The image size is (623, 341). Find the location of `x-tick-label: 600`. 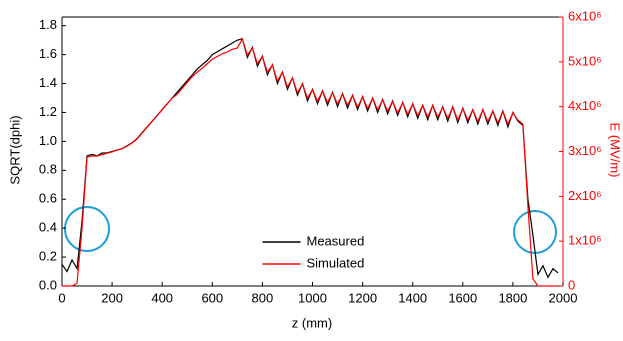

x-tick-label: 600 is located at coordinates (212, 297).